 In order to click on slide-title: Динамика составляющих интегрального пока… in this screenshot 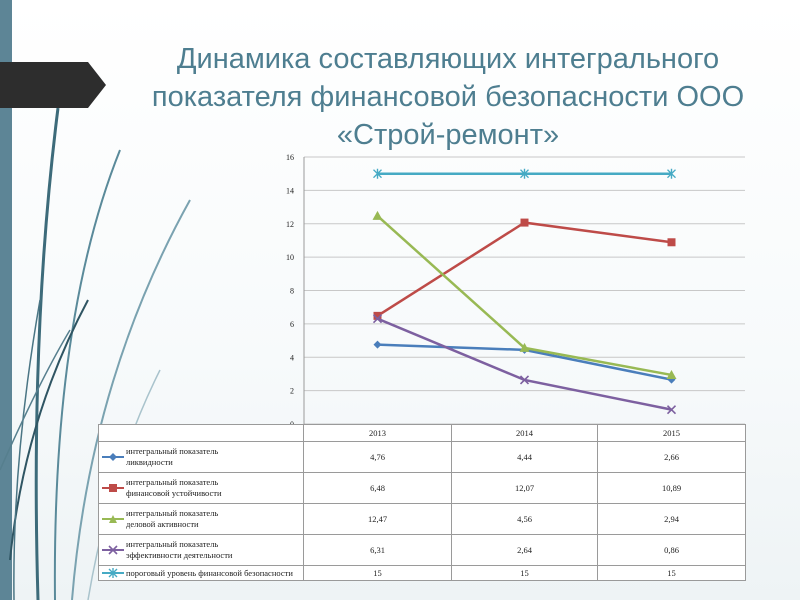, I will do `click(448, 97)`.